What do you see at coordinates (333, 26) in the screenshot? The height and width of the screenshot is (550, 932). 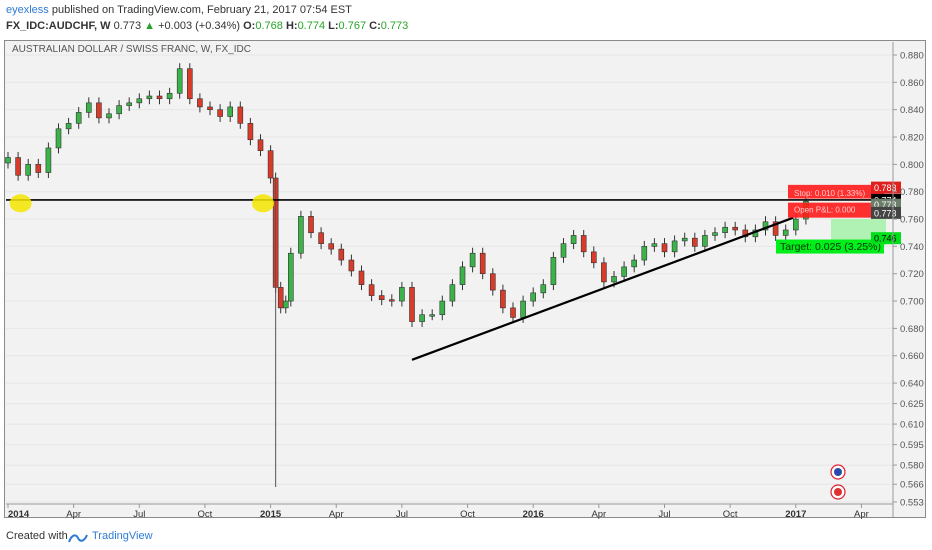 I see `low-label: L:` at bounding box center [333, 26].